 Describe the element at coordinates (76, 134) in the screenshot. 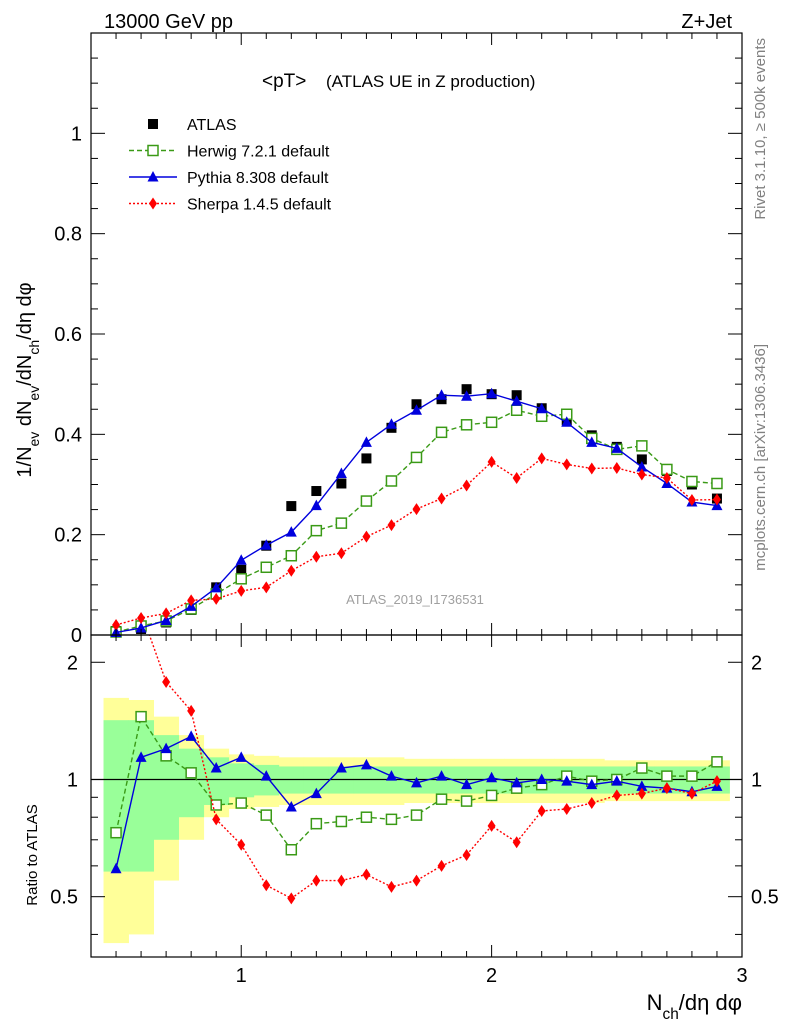

I see `y-tick-label: 1` at that location.